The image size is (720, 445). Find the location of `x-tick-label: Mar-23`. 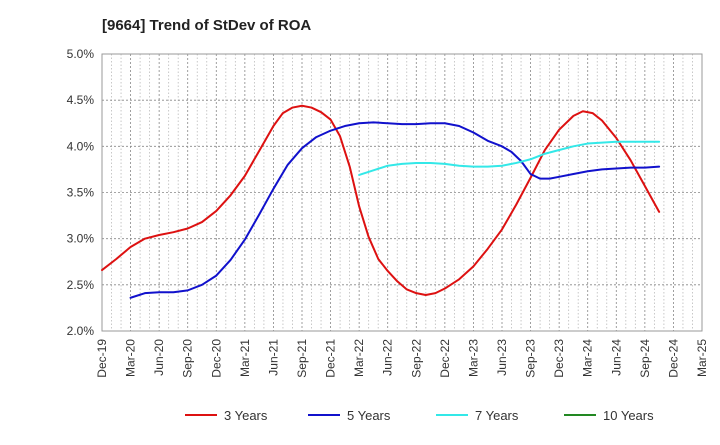

x-tick-label: Mar-23 is located at coordinates (473, 358).